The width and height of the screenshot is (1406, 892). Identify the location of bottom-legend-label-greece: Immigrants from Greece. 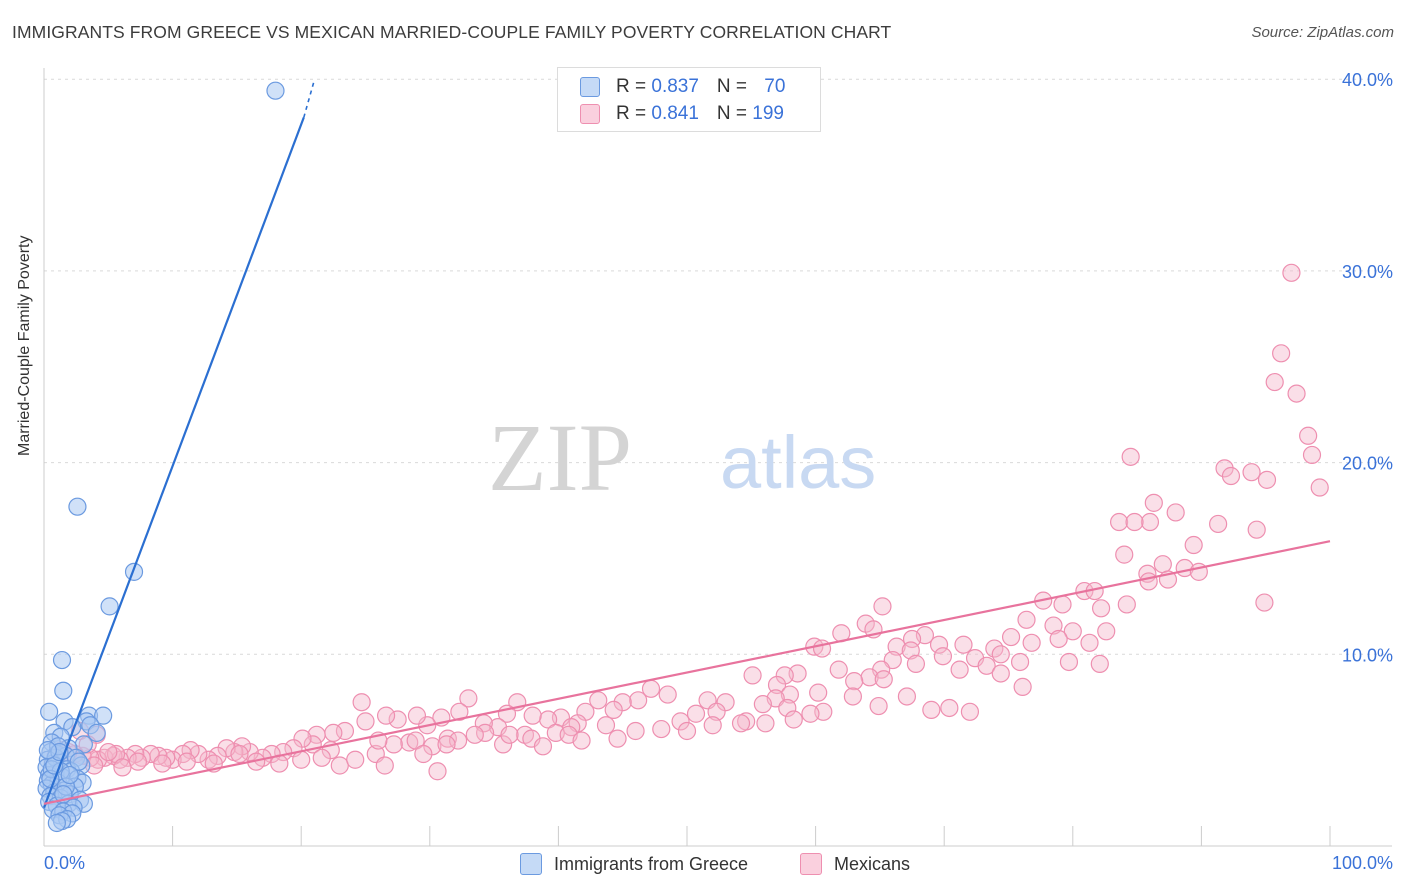
(651, 863).